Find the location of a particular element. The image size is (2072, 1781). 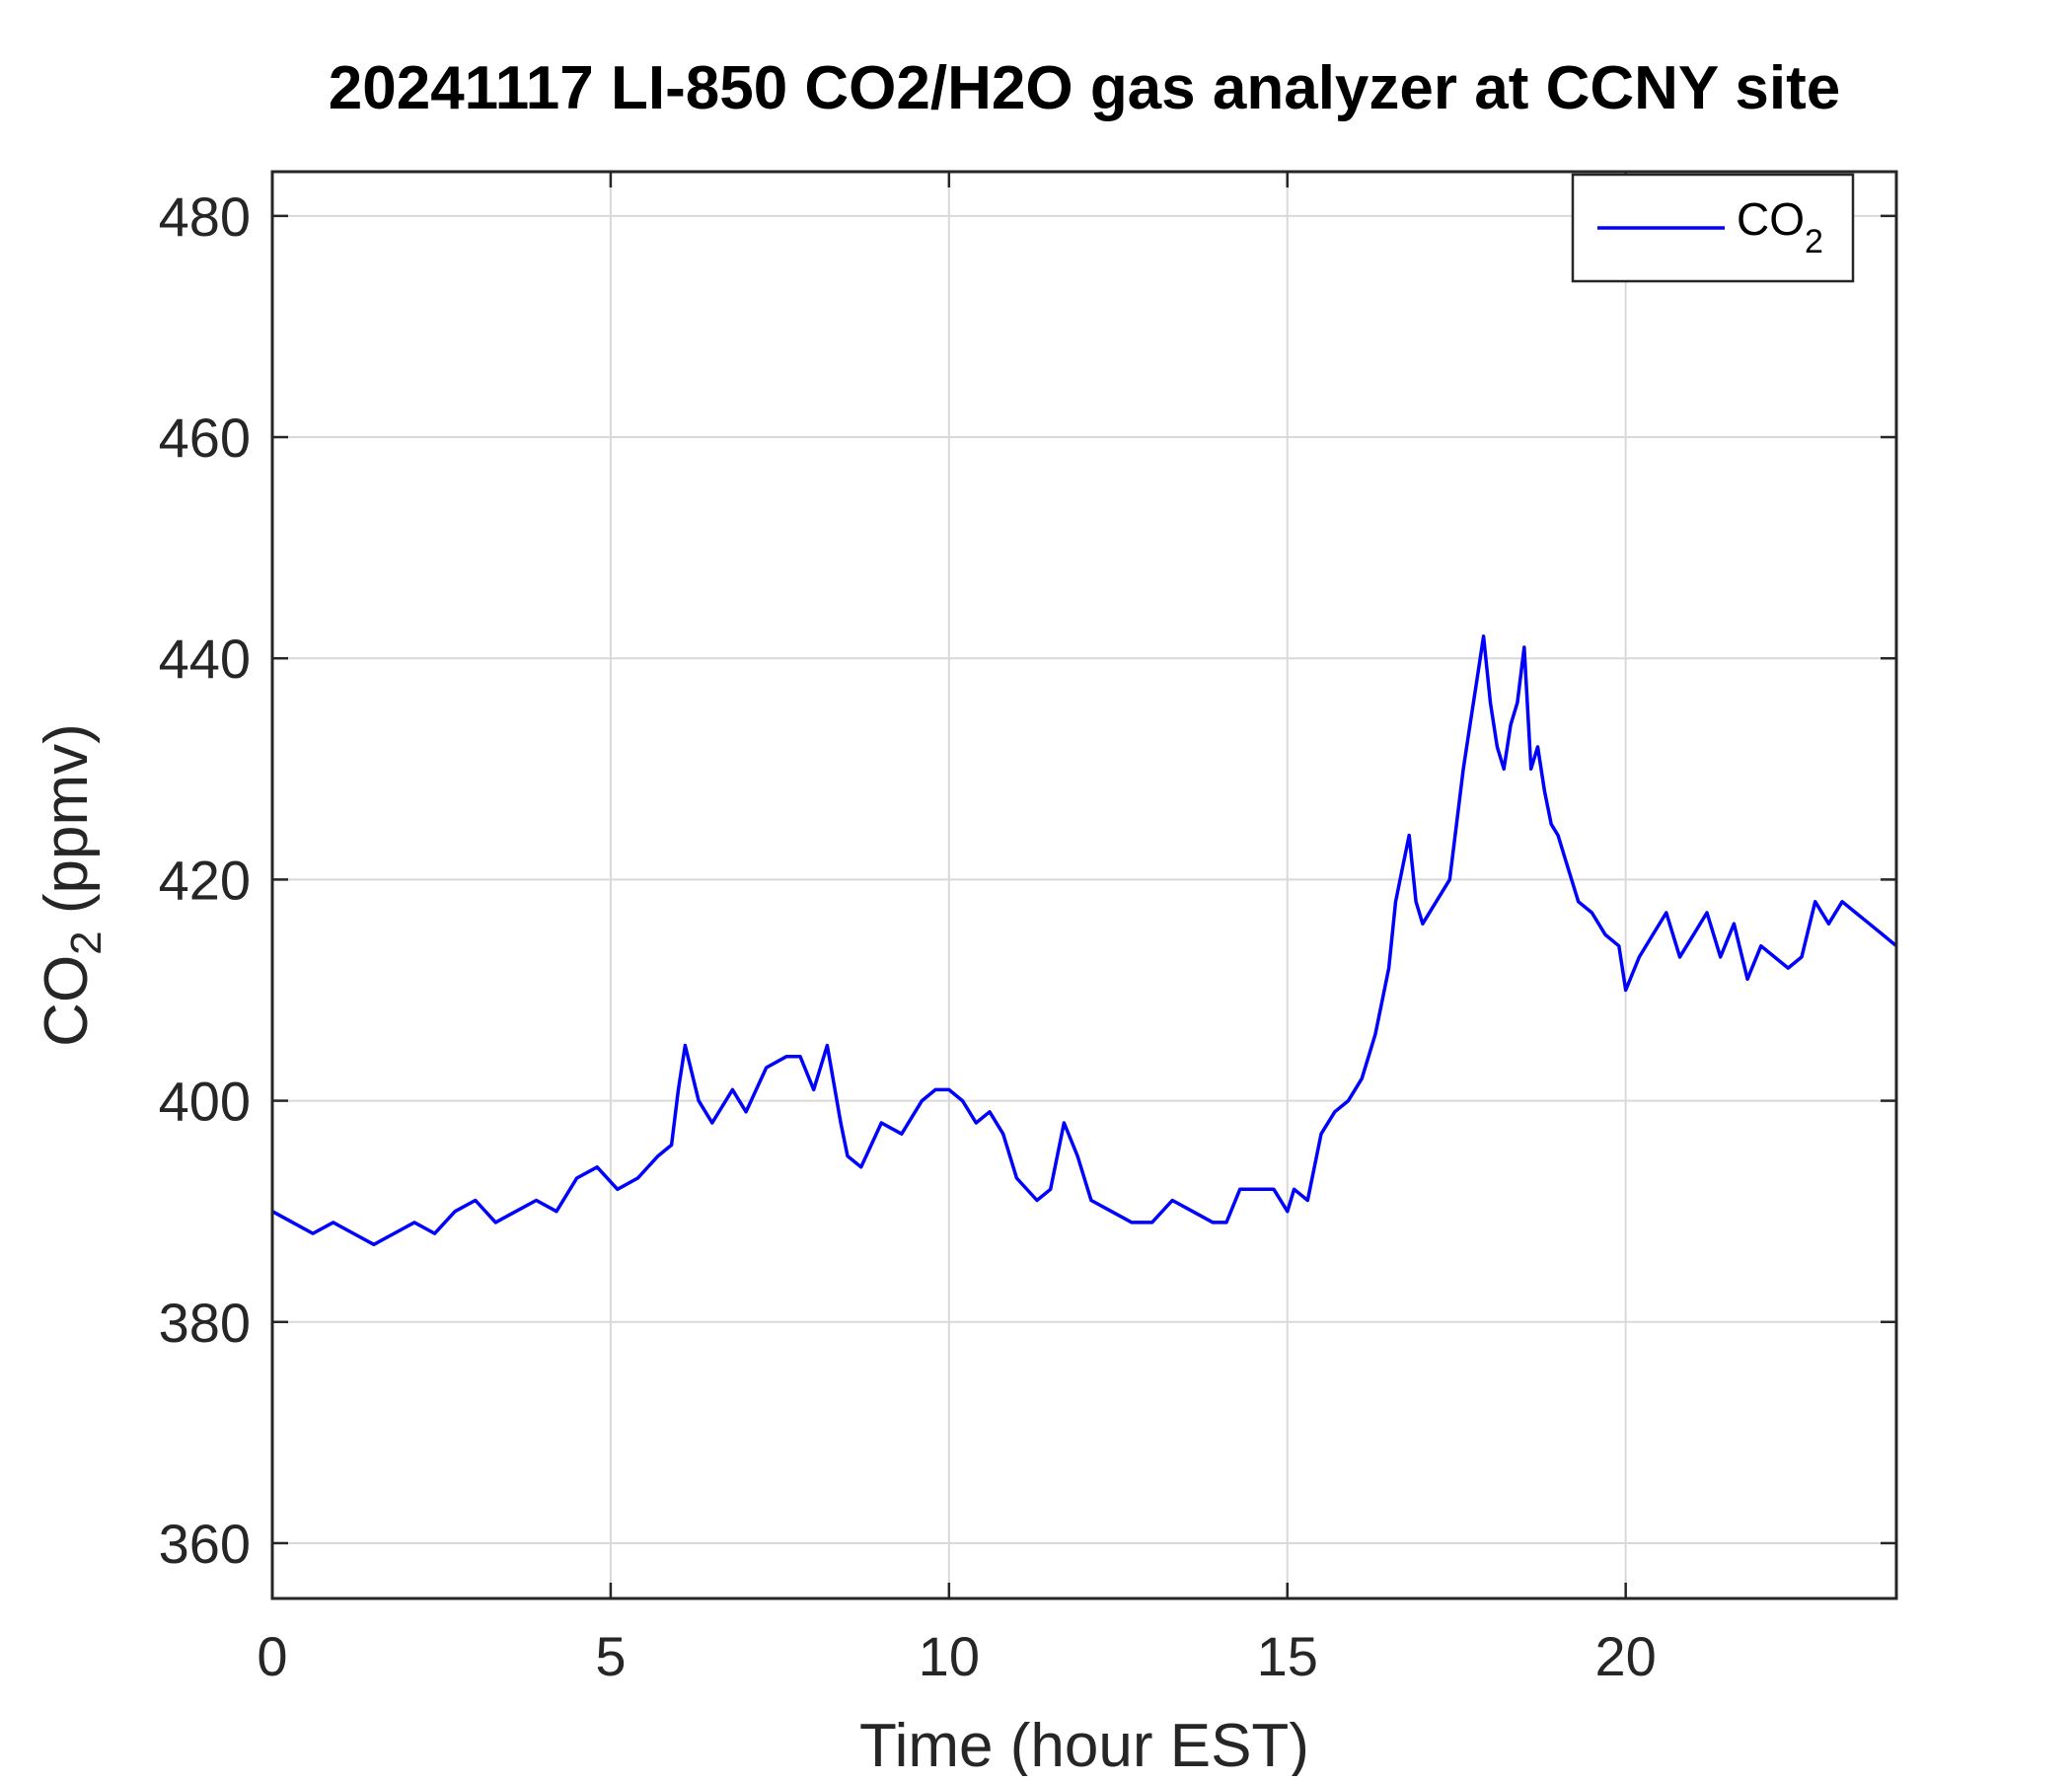

y-tick-label: 400 is located at coordinates (205, 1102).